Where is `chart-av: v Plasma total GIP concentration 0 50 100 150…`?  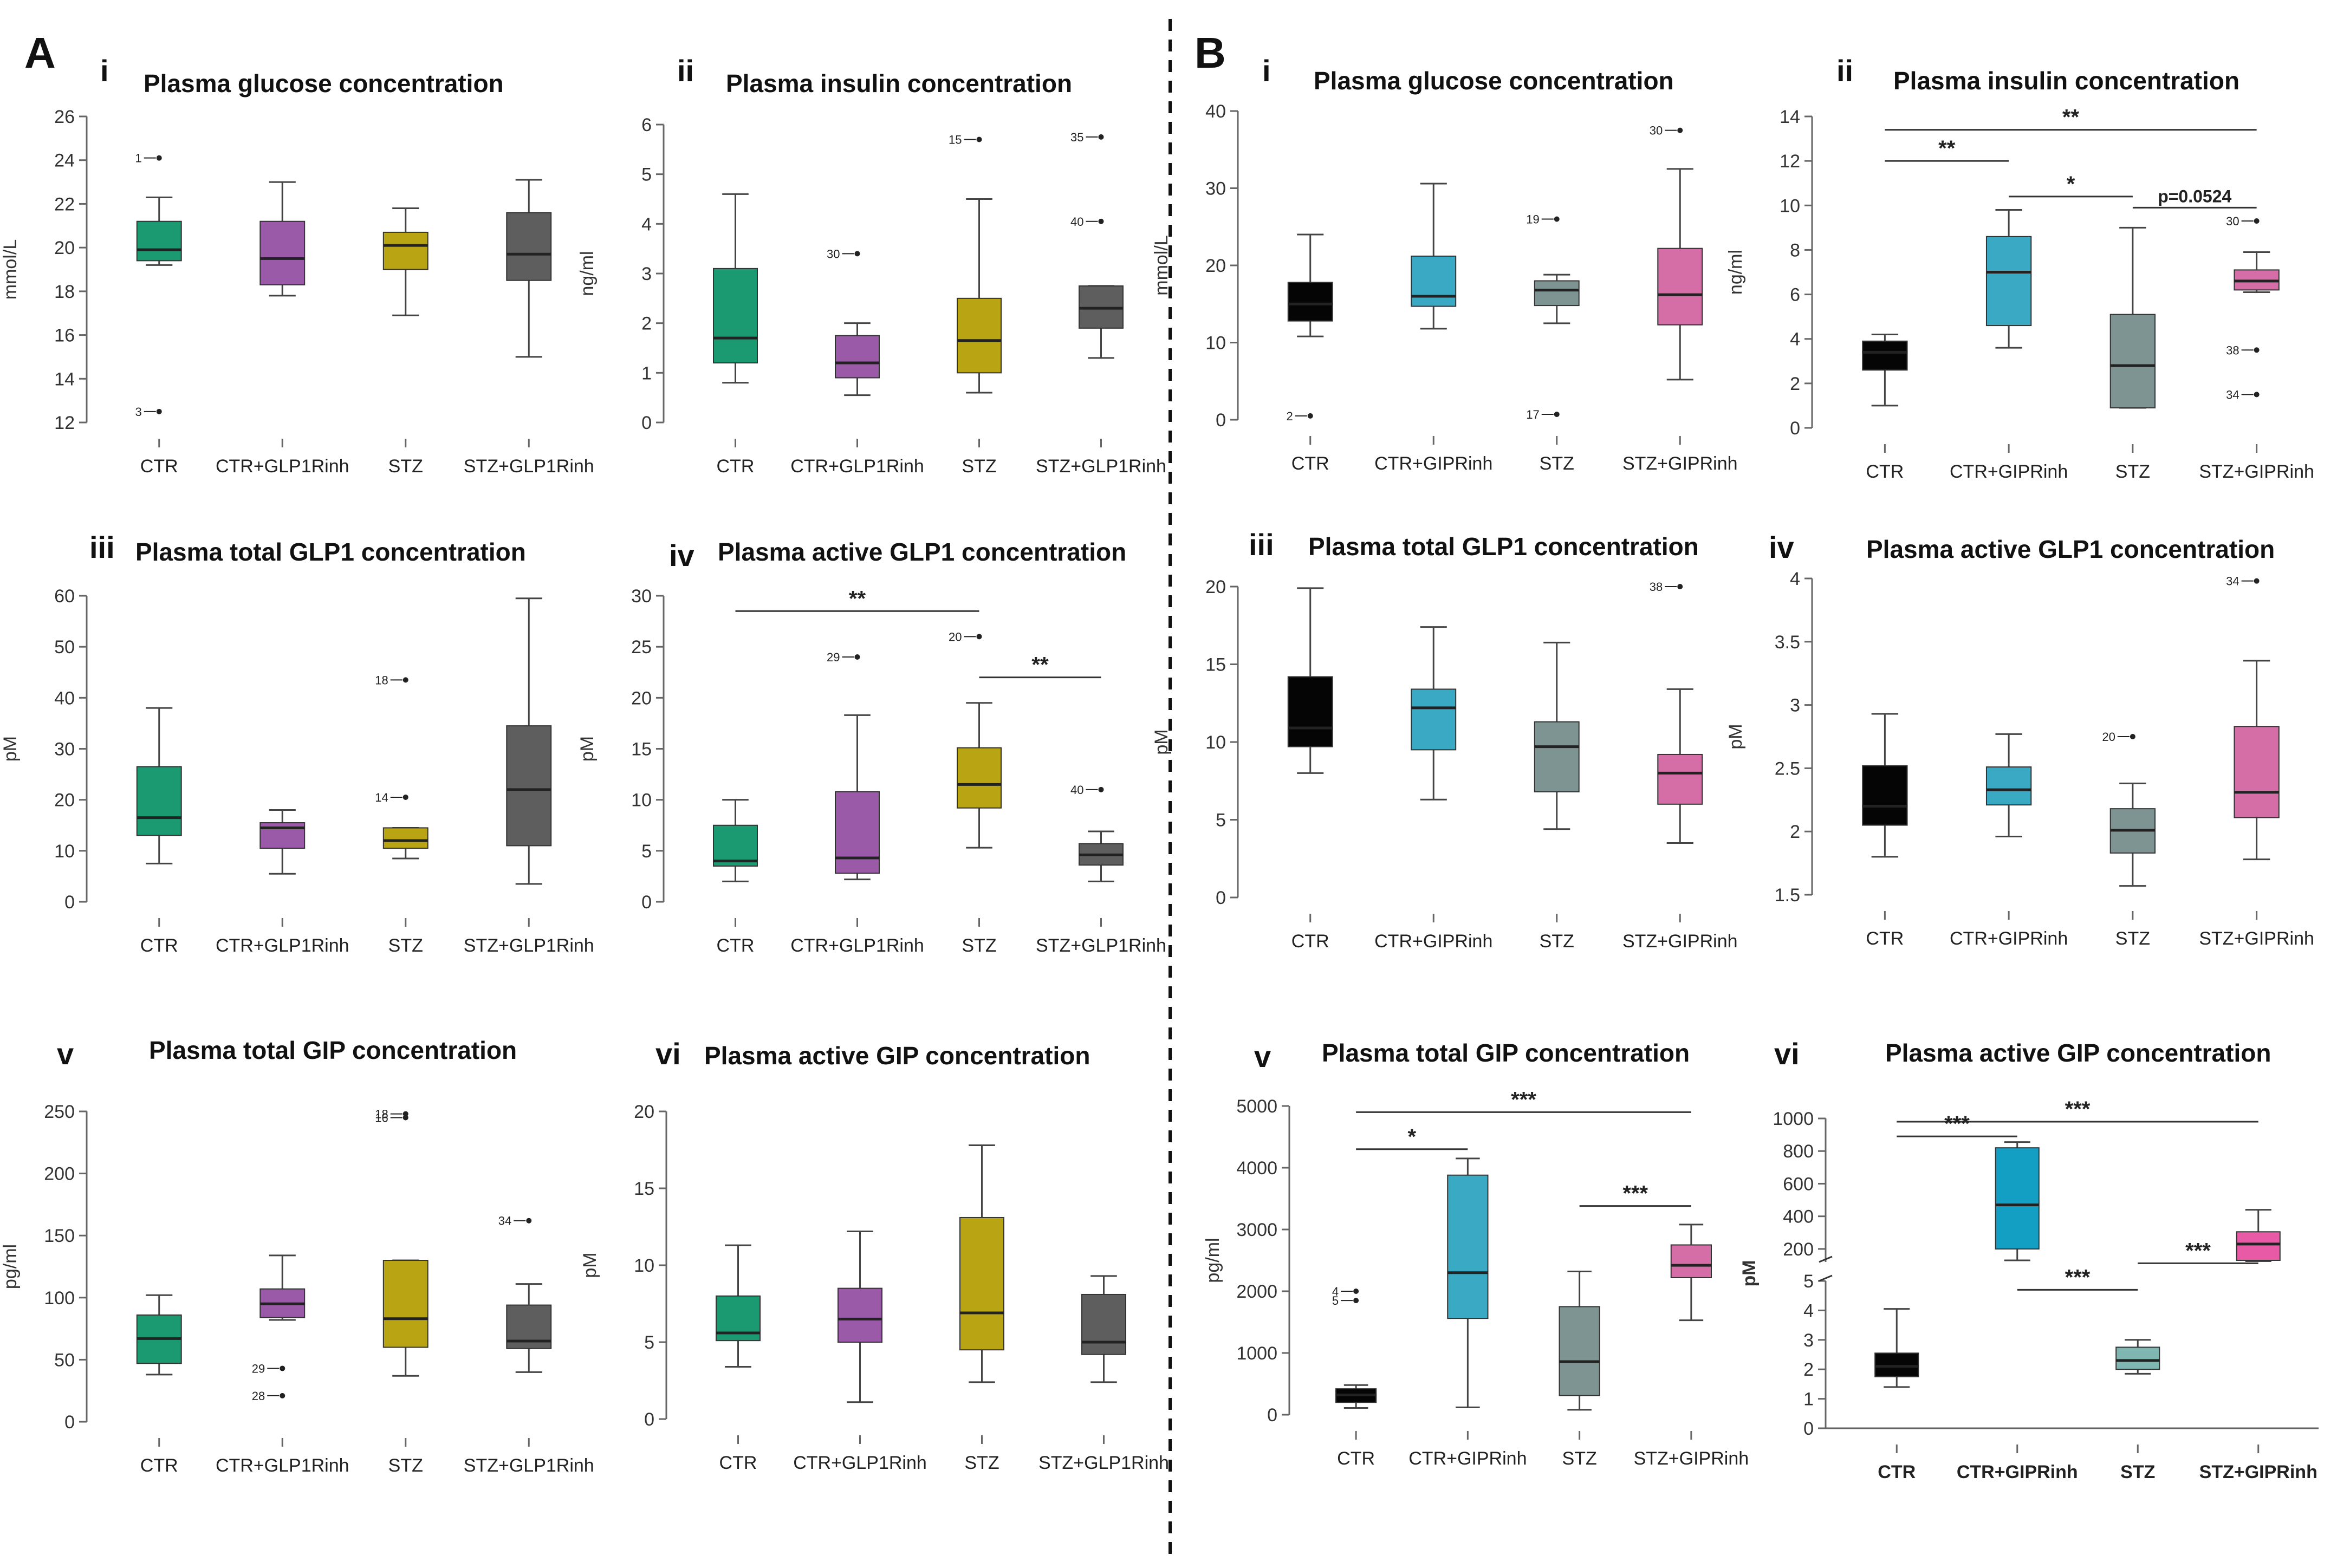 chart-av: v Plasma total GIP concentration 0 50 100 150… is located at coordinates (297, 1256).